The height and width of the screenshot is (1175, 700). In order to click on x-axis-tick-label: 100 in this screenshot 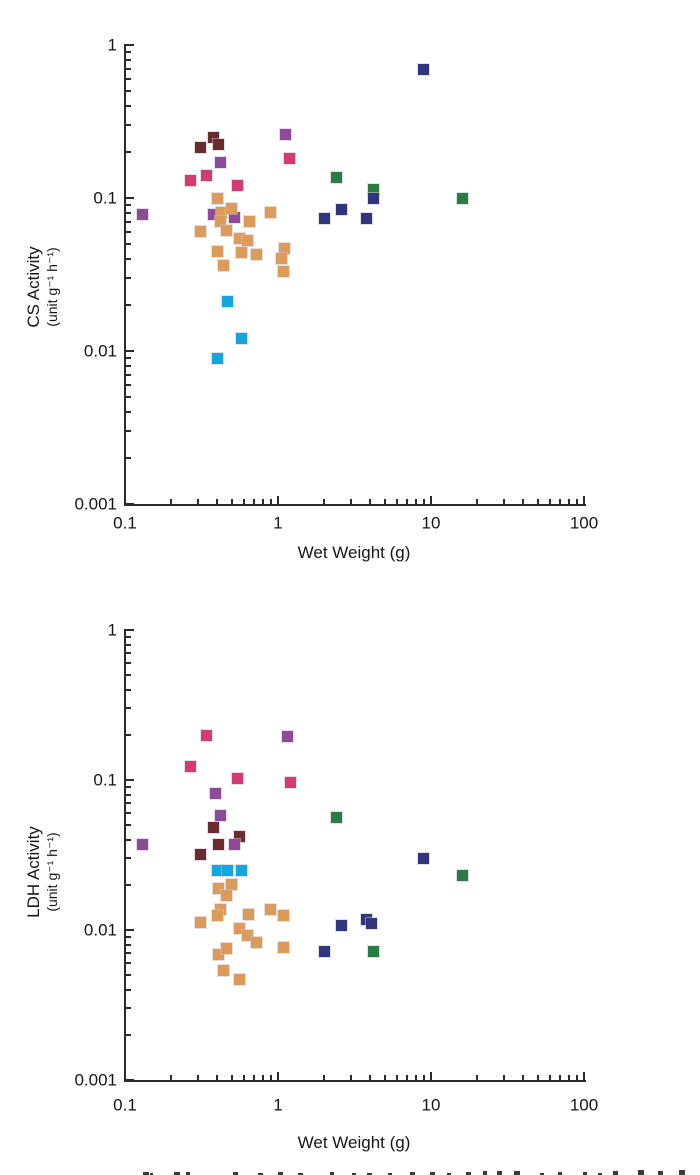, I will do `click(584, 1105)`.